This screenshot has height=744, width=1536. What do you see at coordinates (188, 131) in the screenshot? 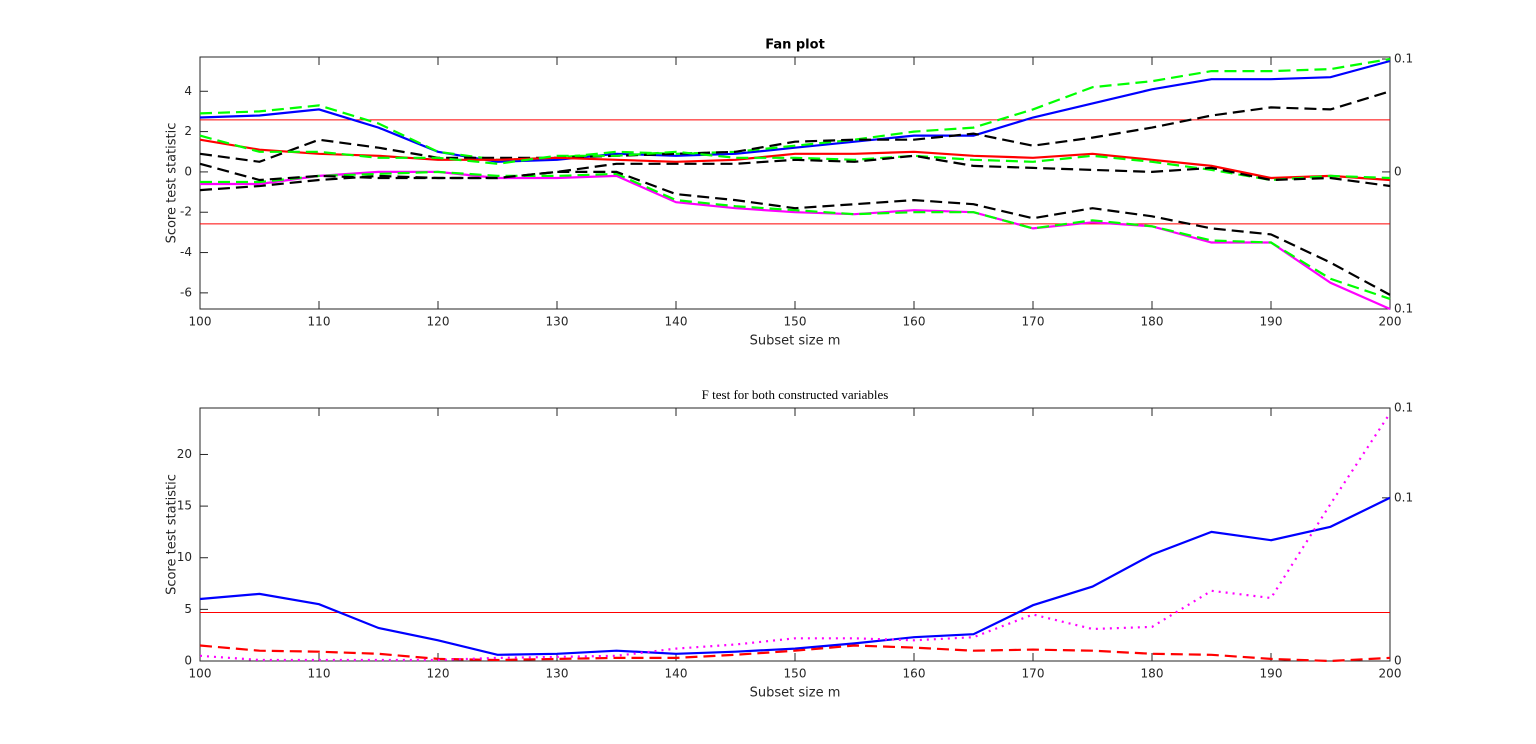
I see `y-tick-label: 2` at bounding box center [188, 131].